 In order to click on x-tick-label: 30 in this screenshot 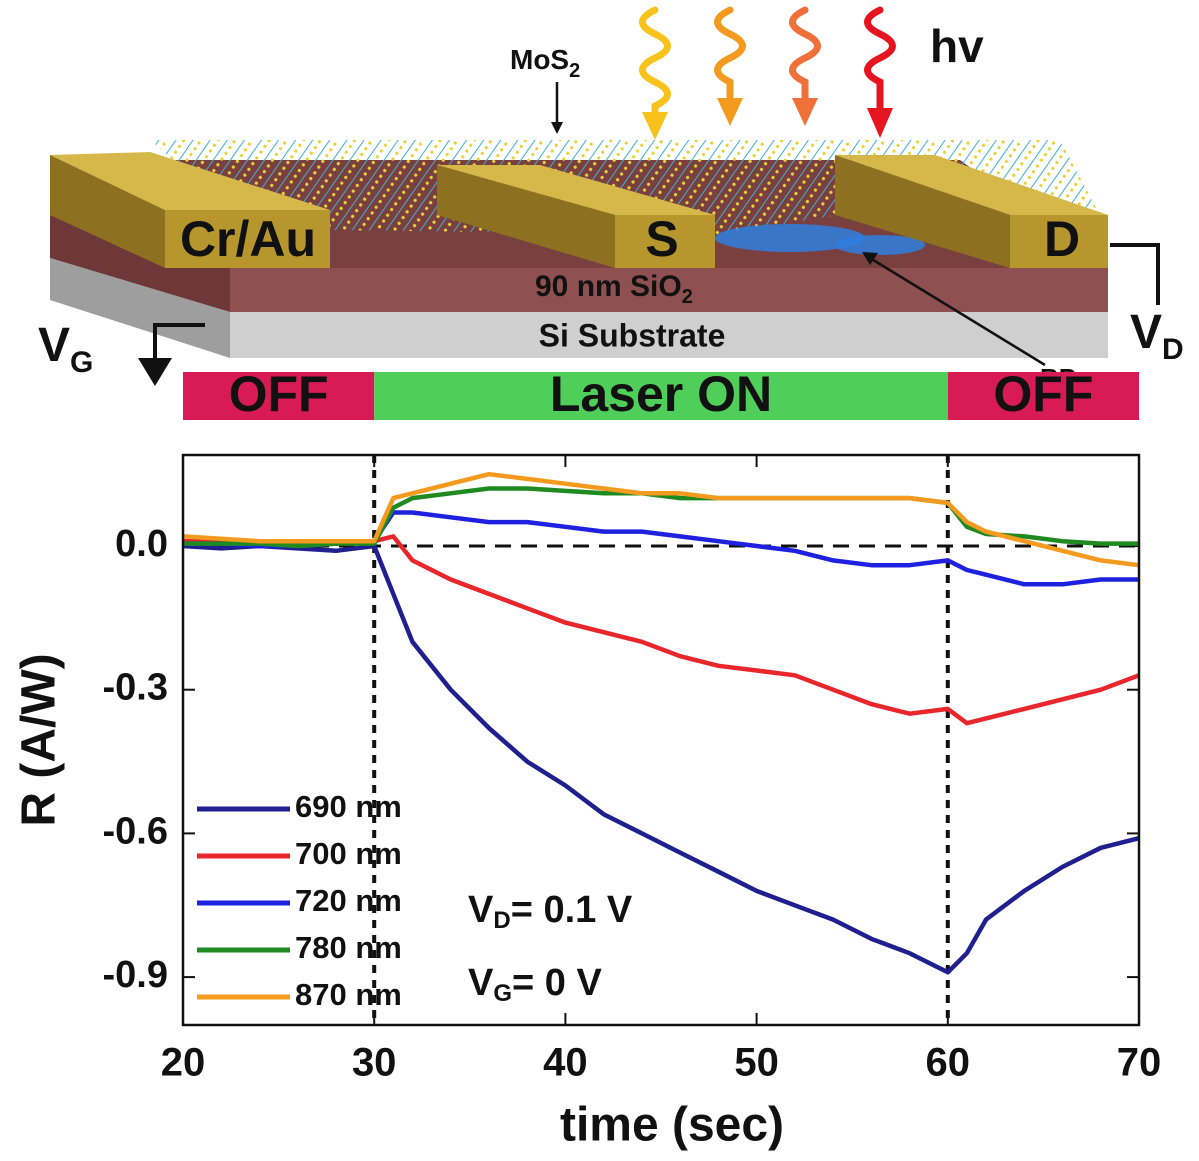, I will do `click(374, 1063)`.